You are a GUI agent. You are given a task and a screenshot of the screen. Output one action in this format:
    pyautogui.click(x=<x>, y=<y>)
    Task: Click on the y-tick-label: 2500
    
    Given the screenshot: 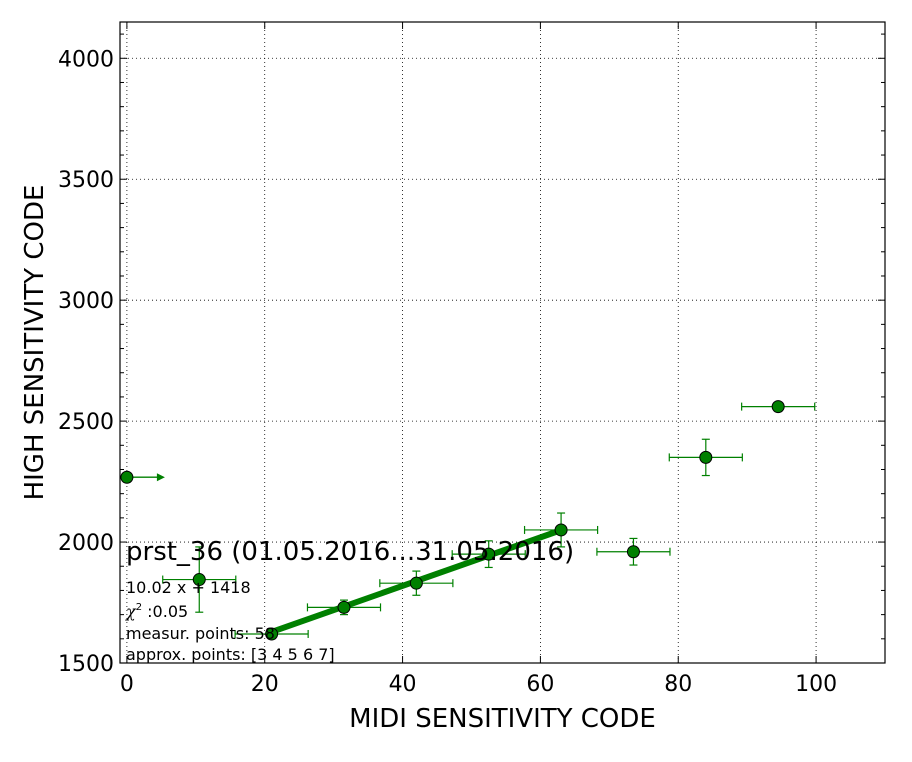 What is the action you would take?
    pyautogui.click(x=86, y=422)
    